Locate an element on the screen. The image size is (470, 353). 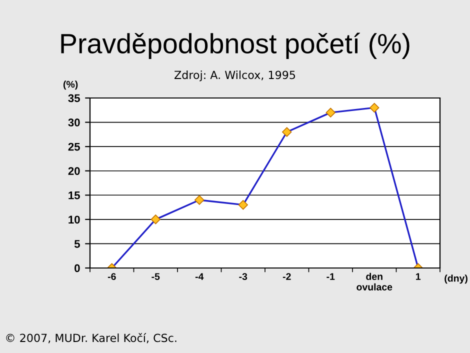
x-tick-label: -4 is located at coordinates (199, 276).